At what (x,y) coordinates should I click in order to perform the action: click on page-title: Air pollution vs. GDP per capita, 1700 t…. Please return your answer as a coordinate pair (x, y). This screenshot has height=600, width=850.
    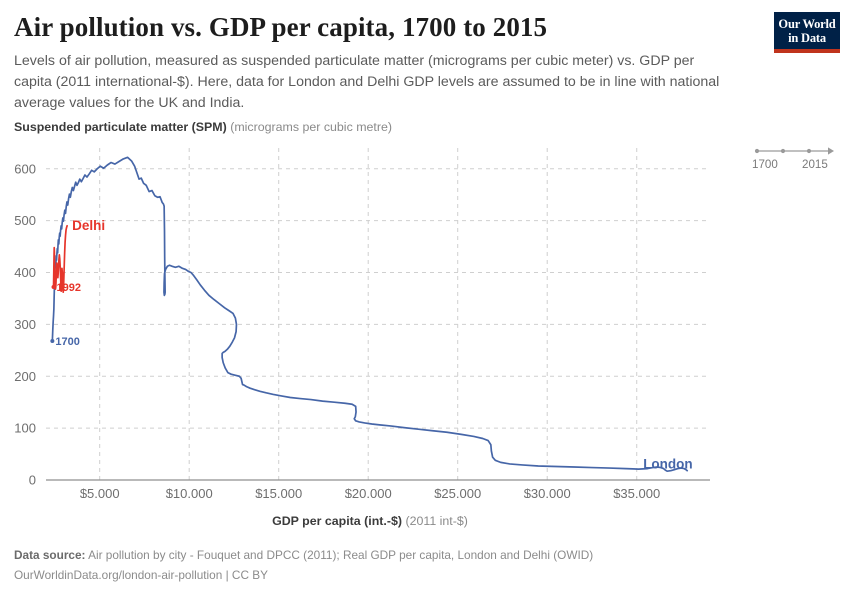
    Looking at the image, I should click on (281, 27).